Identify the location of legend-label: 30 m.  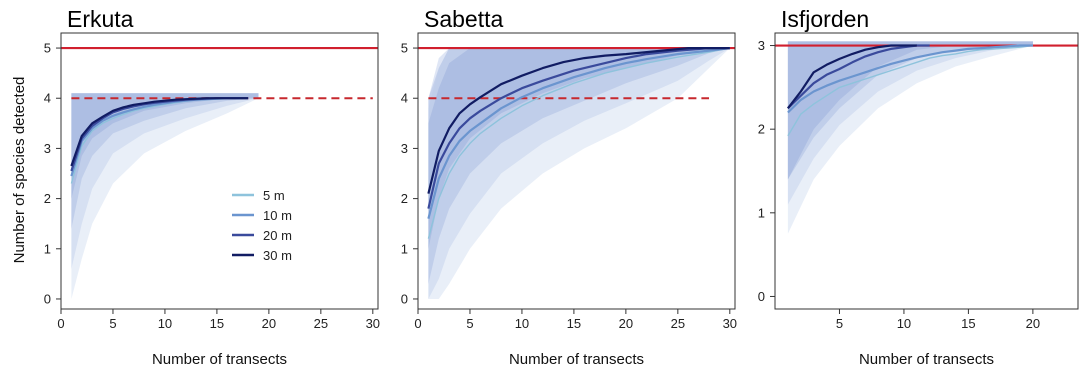
(277, 255).